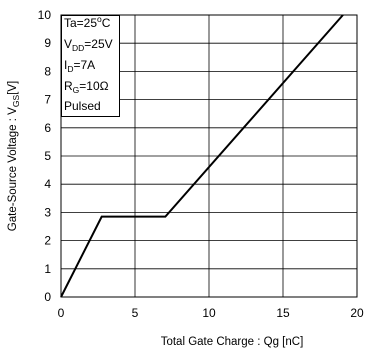 This screenshot has width=371, height=354. What do you see at coordinates (47, 212) in the screenshot?
I see `y-tick-label: 3` at bounding box center [47, 212].